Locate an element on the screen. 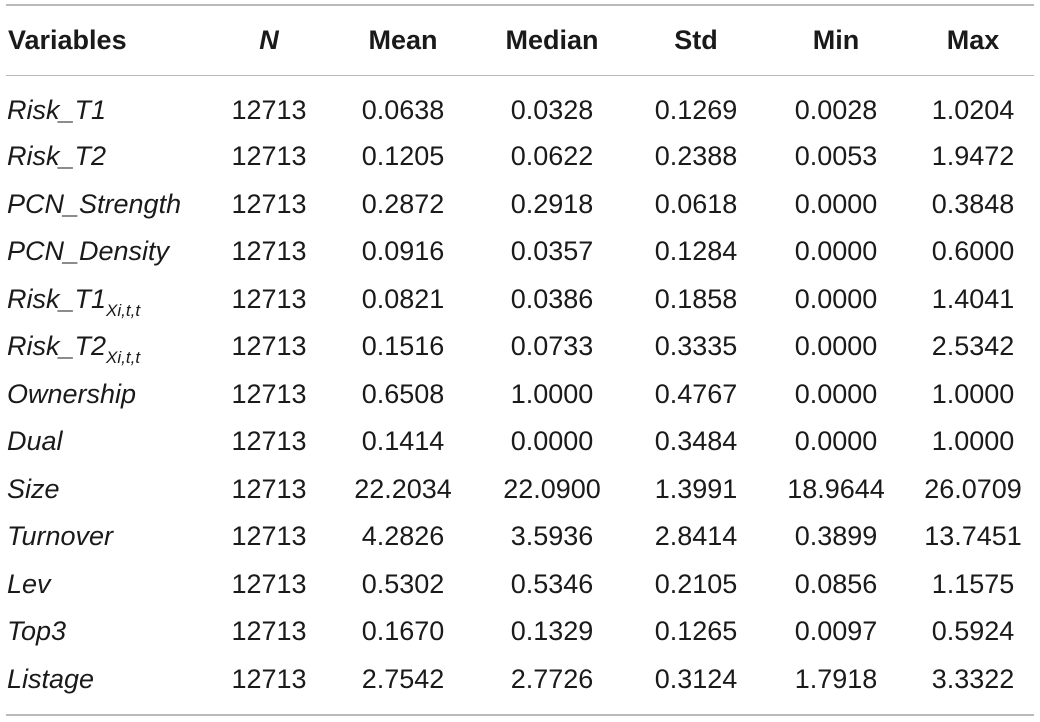 This screenshot has height=722, width=1040. cell-min: 0.0097 is located at coordinates (836, 631).